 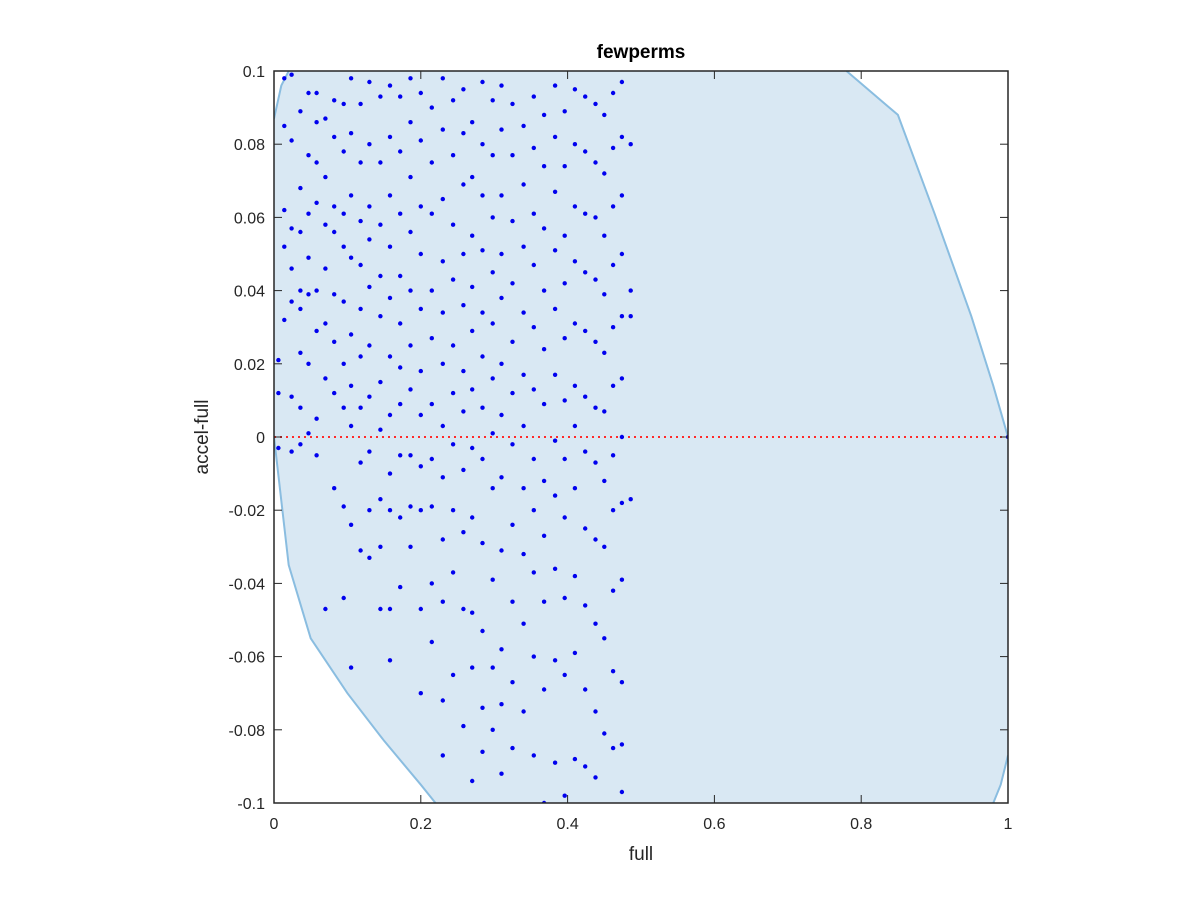 What do you see at coordinates (421, 824) in the screenshot?
I see `x-tick-label: 0.2` at bounding box center [421, 824].